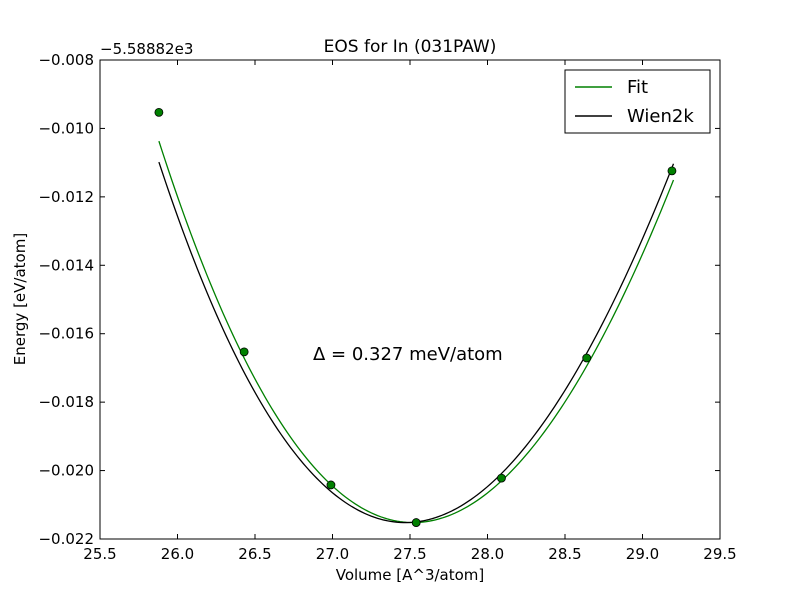 Image resolution: width=800 pixels, height=600 pixels. What do you see at coordinates (637, 87) in the screenshot?
I see `legend-label-fit: Fit` at bounding box center [637, 87].